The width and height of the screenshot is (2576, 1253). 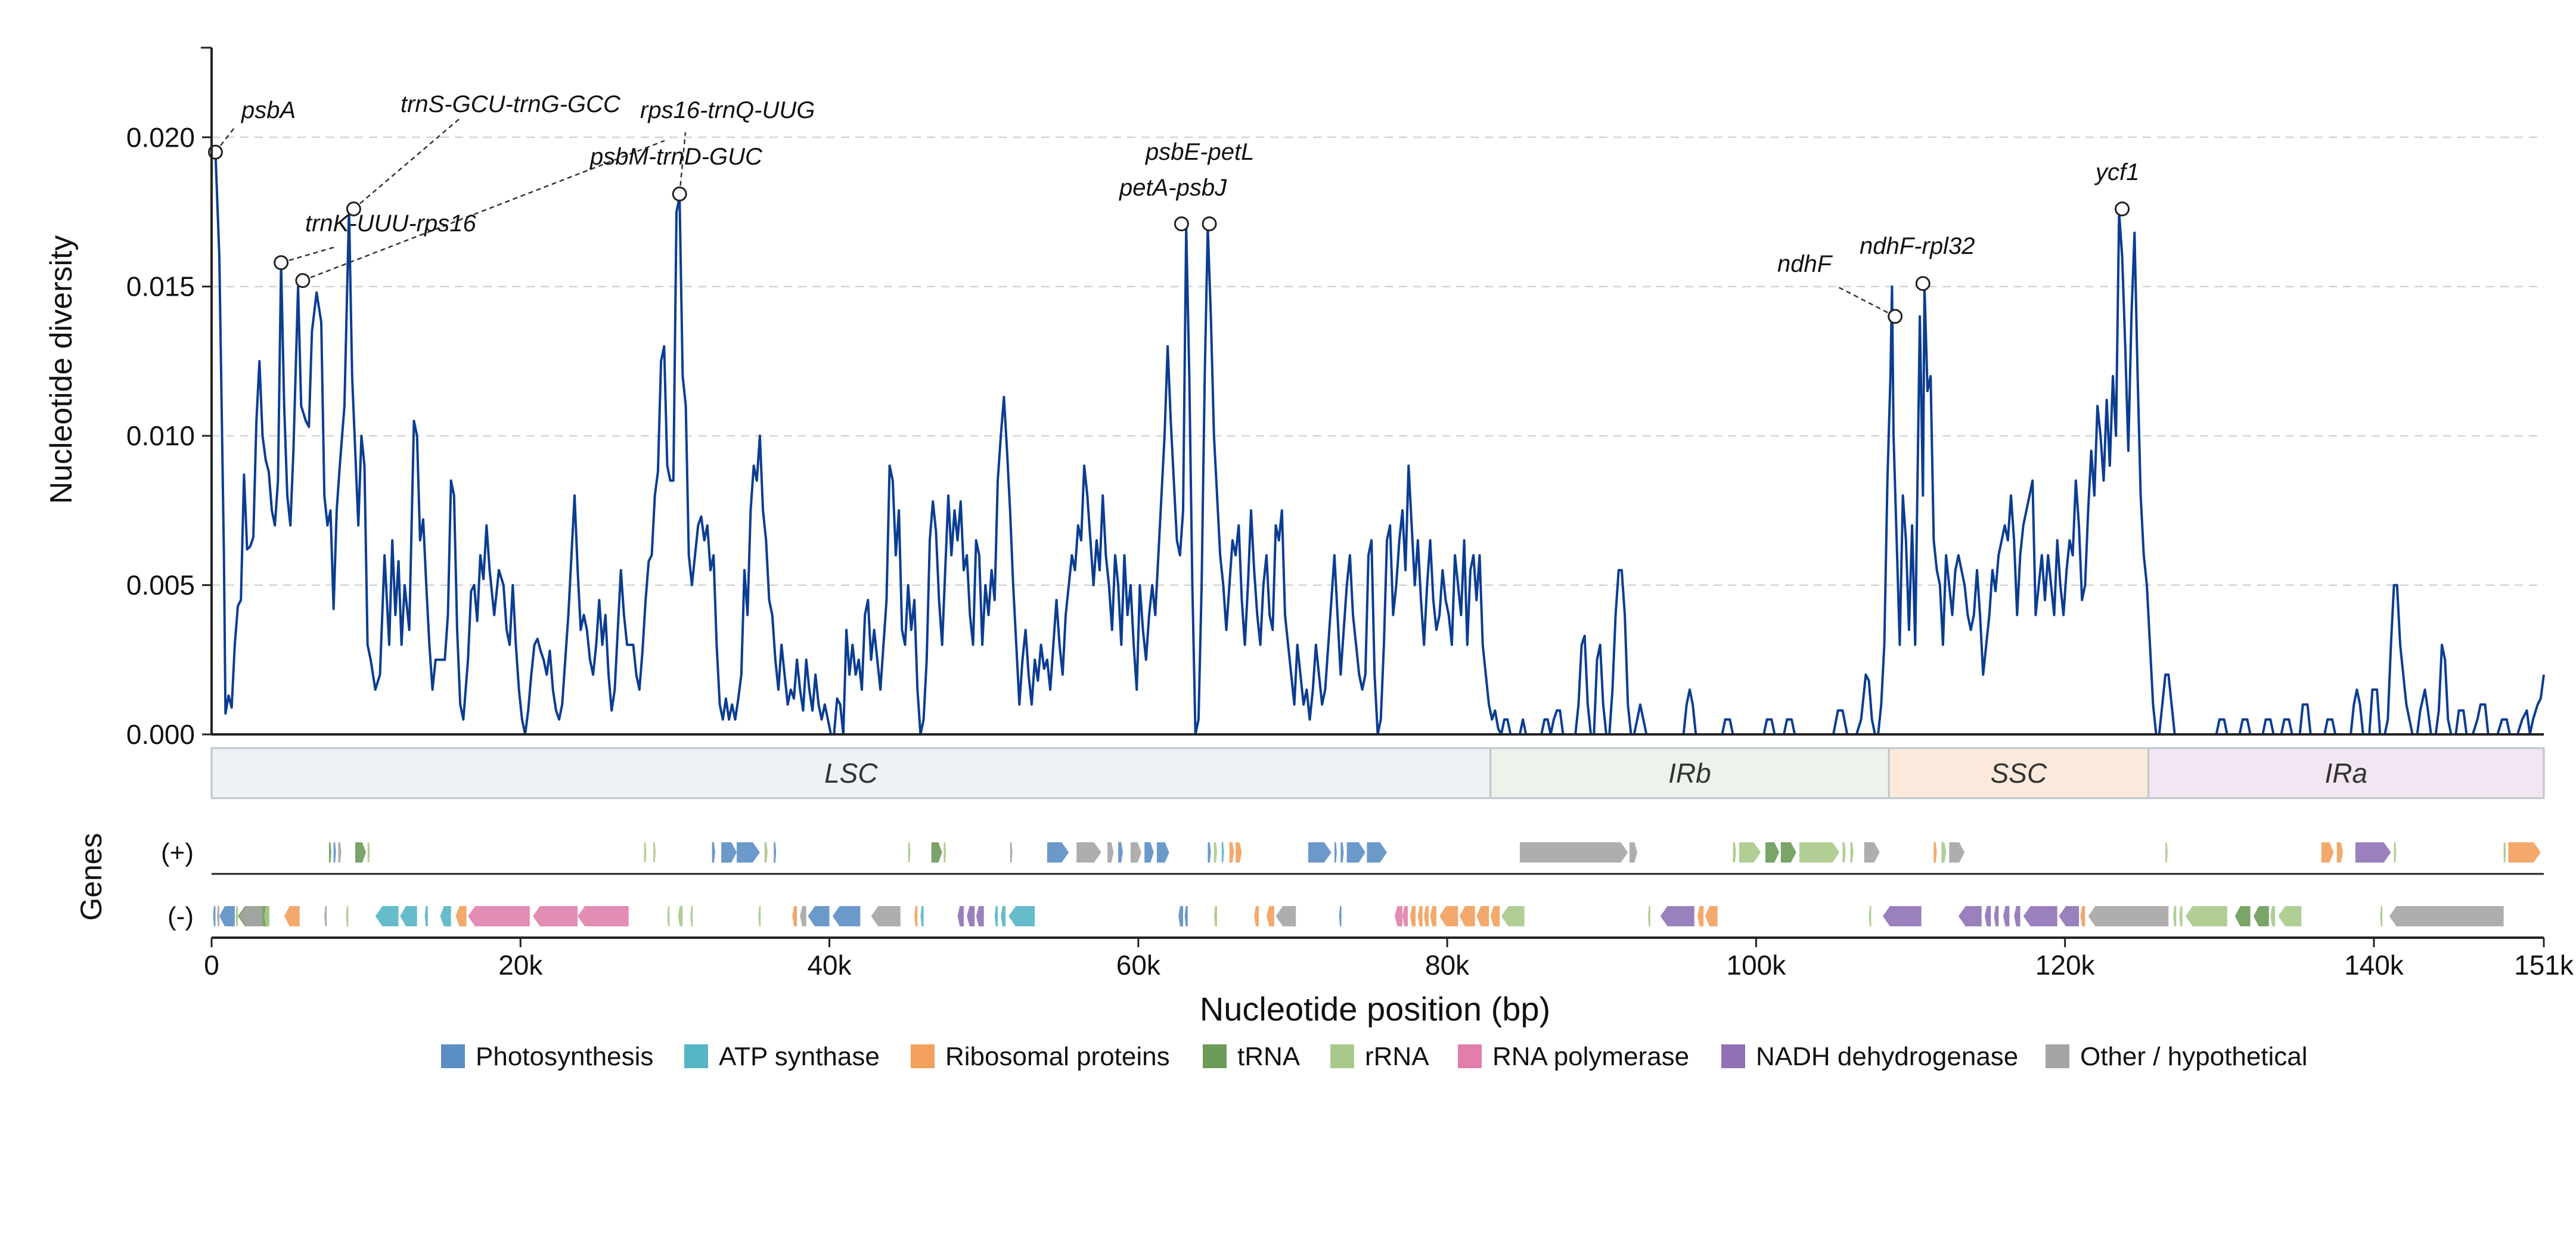 I want to click on legend-label: RNA polymerase, so click(x=1591, y=1056).